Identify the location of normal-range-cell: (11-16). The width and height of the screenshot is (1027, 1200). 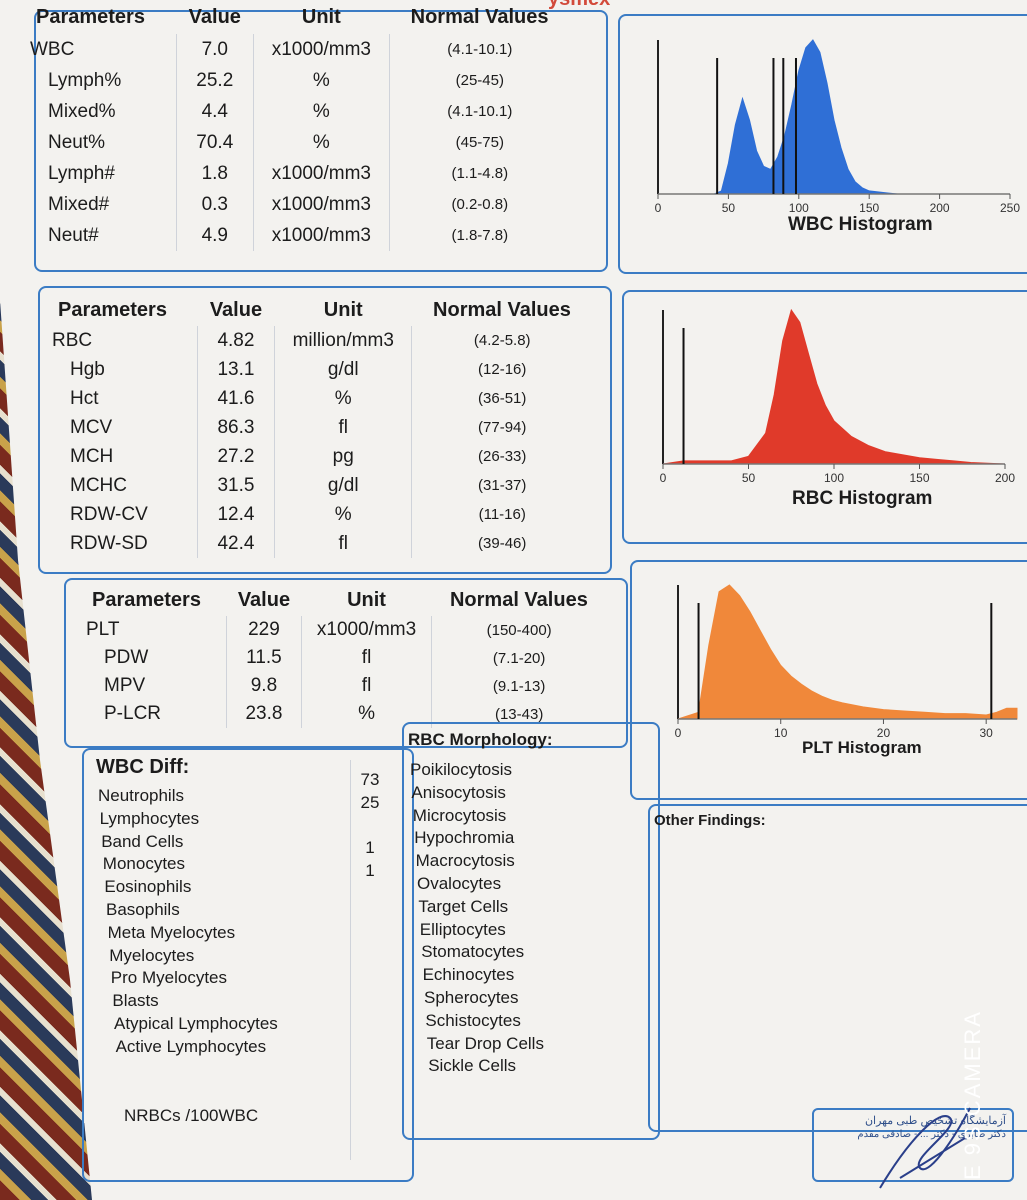
(501, 514).